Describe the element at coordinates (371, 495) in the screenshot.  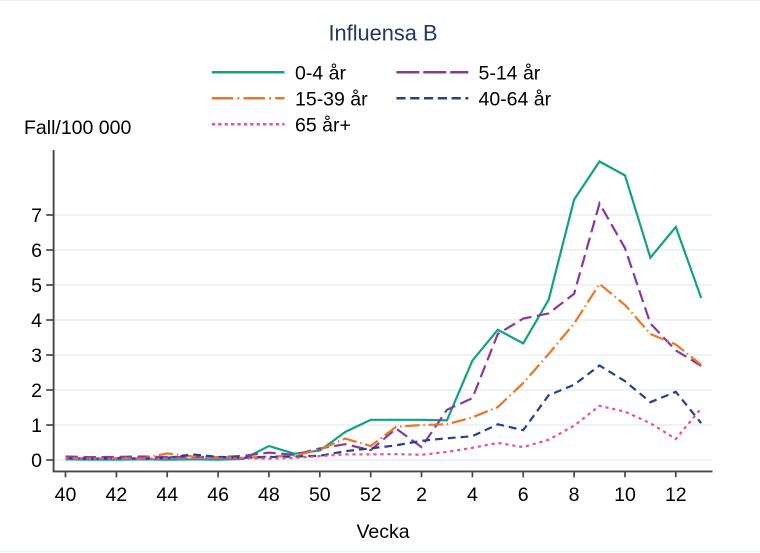
I see `svg-text: 52` at that location.